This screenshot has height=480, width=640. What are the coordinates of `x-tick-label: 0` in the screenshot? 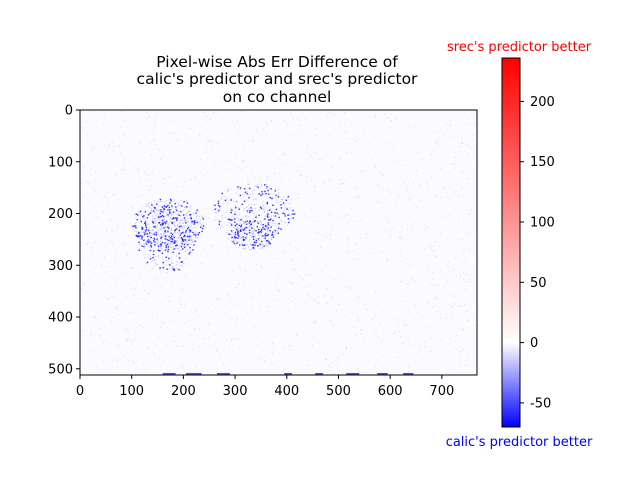 It's located at (80, 391).